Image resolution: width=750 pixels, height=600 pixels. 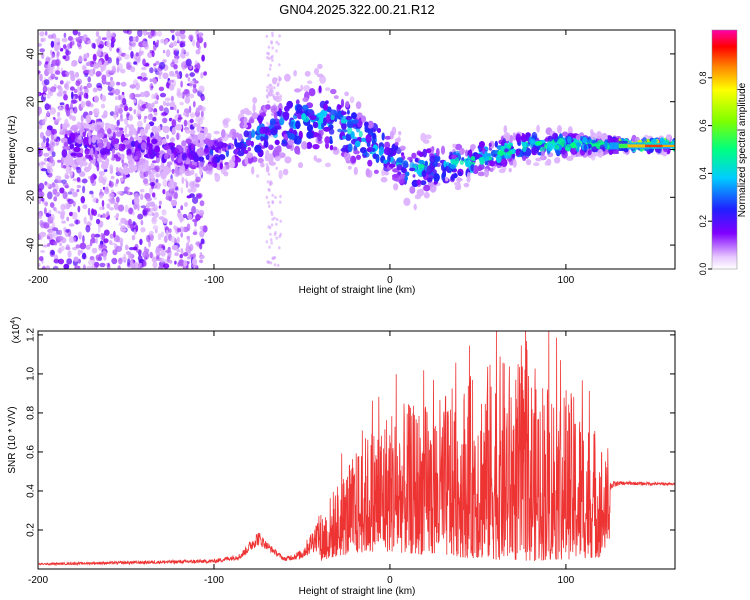 What do you see at coordinates (13, 322) in the screenshot?
I see `snr-y-scale-exp: 4` at bounding box center [13, 322].